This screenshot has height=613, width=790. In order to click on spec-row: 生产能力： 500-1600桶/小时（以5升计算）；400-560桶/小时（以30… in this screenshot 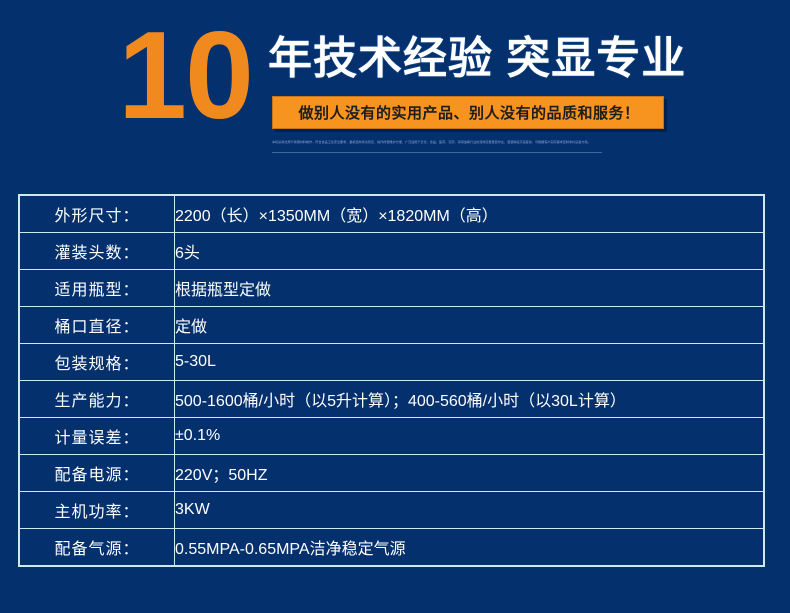, I will do `click(391, 399)`.